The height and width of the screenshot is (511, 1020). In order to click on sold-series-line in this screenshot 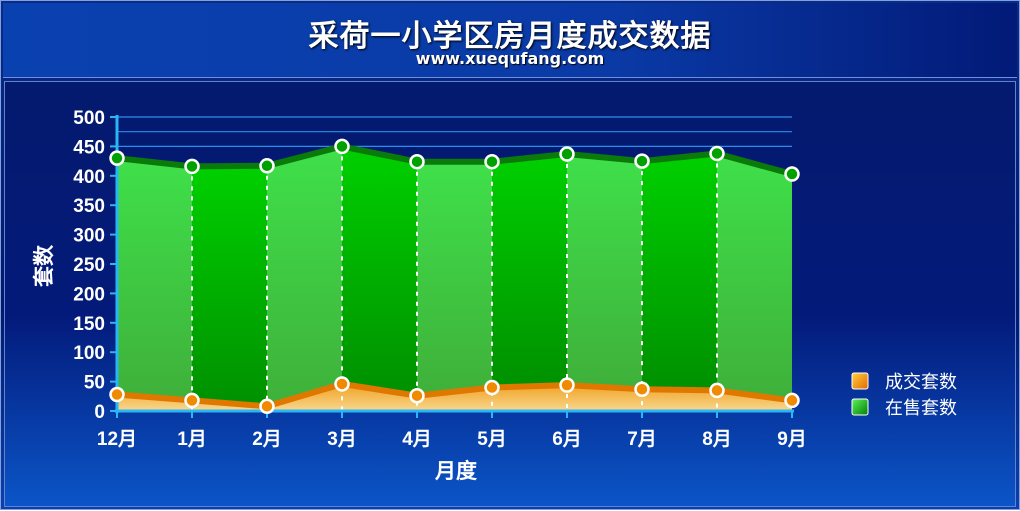, I will do `click(454, 395)`.